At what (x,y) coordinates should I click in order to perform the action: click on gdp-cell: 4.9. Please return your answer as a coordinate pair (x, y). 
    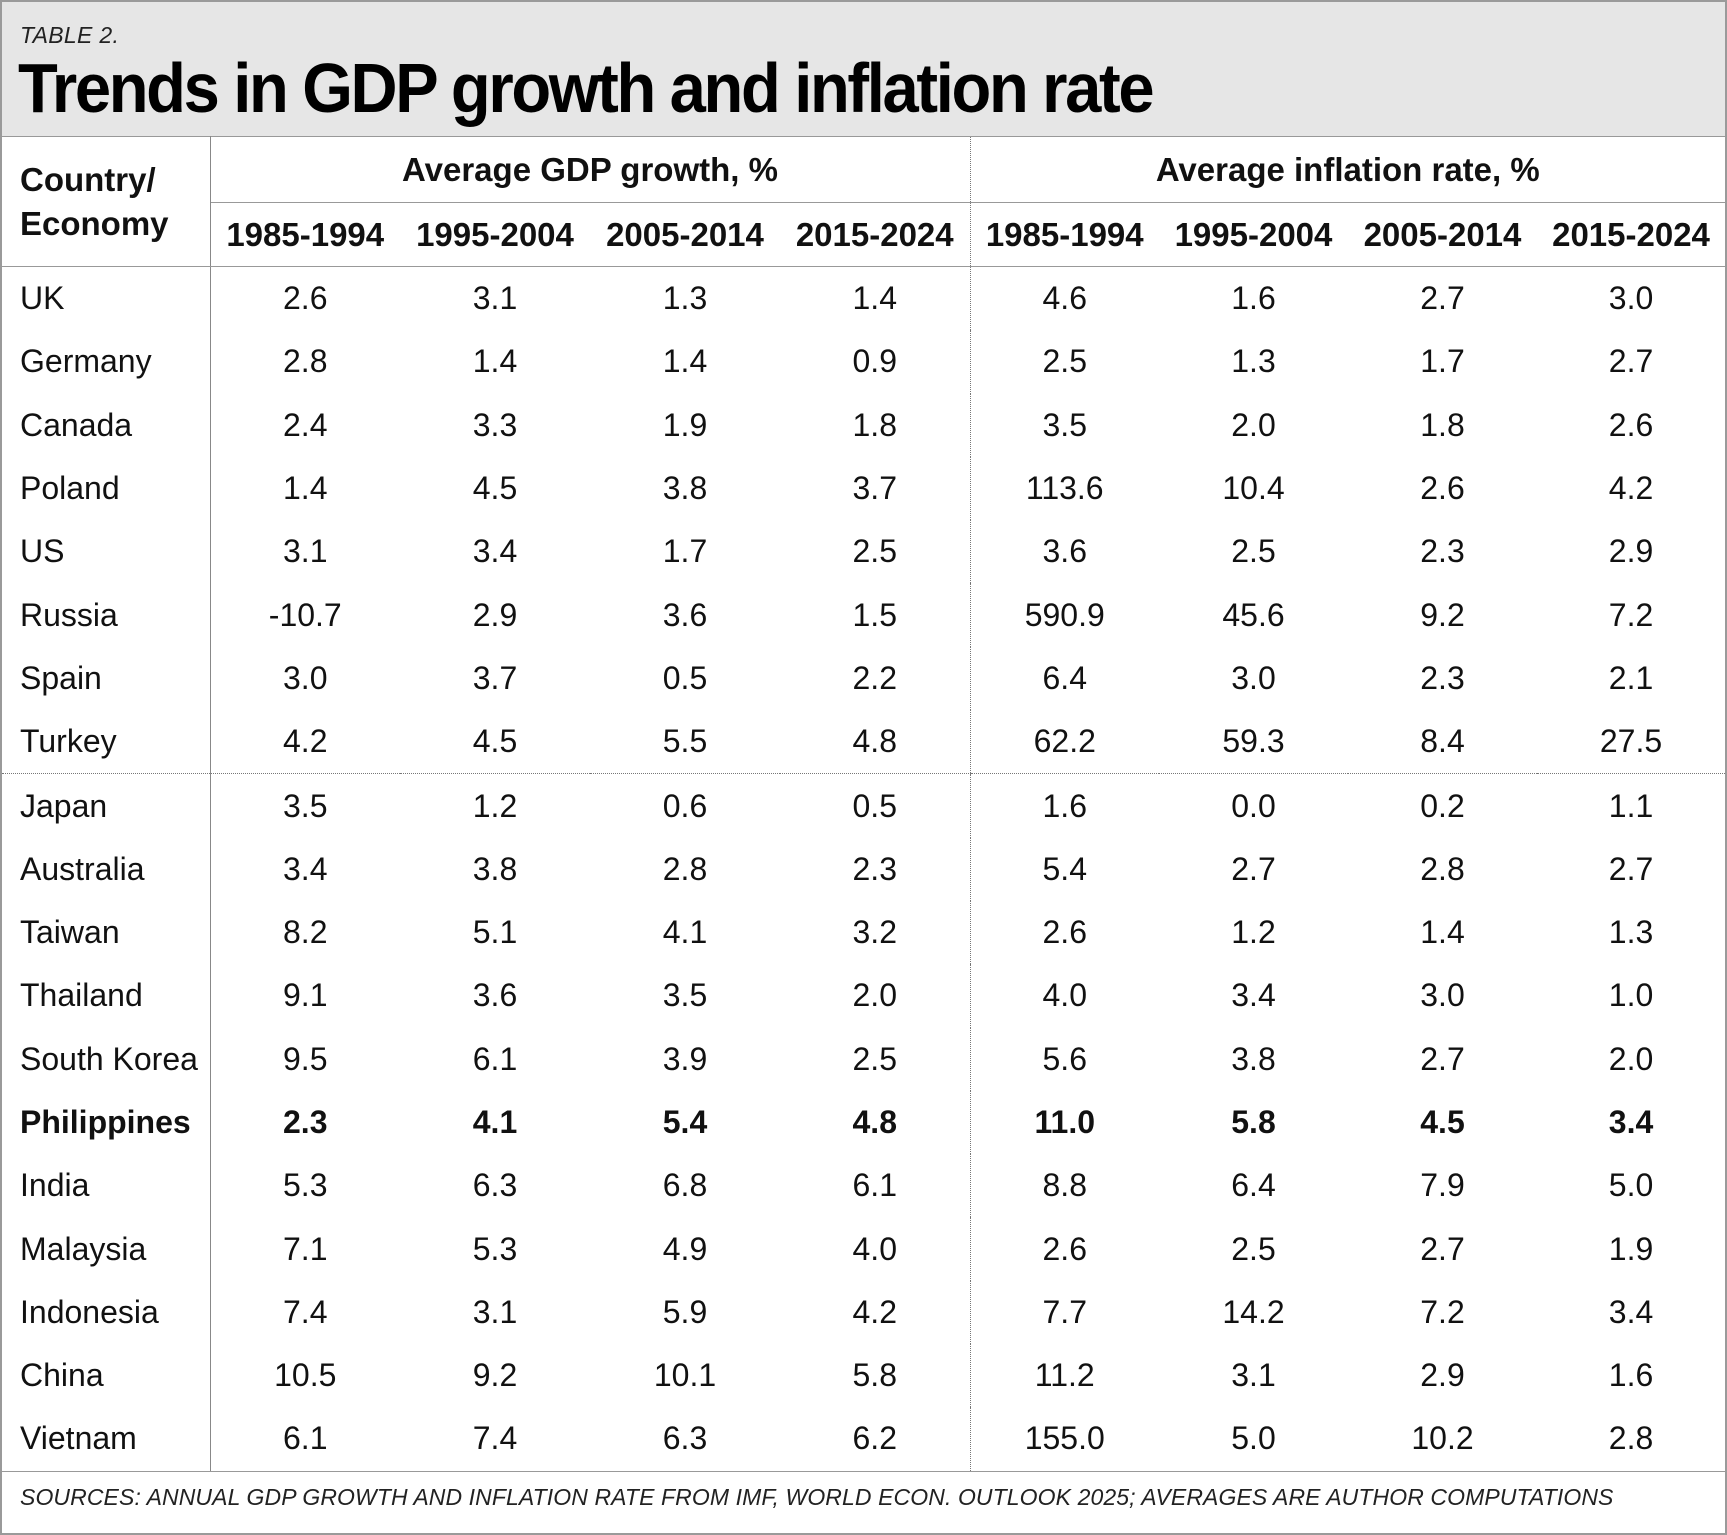
    Looking at the image, I should click on (685, 1248).